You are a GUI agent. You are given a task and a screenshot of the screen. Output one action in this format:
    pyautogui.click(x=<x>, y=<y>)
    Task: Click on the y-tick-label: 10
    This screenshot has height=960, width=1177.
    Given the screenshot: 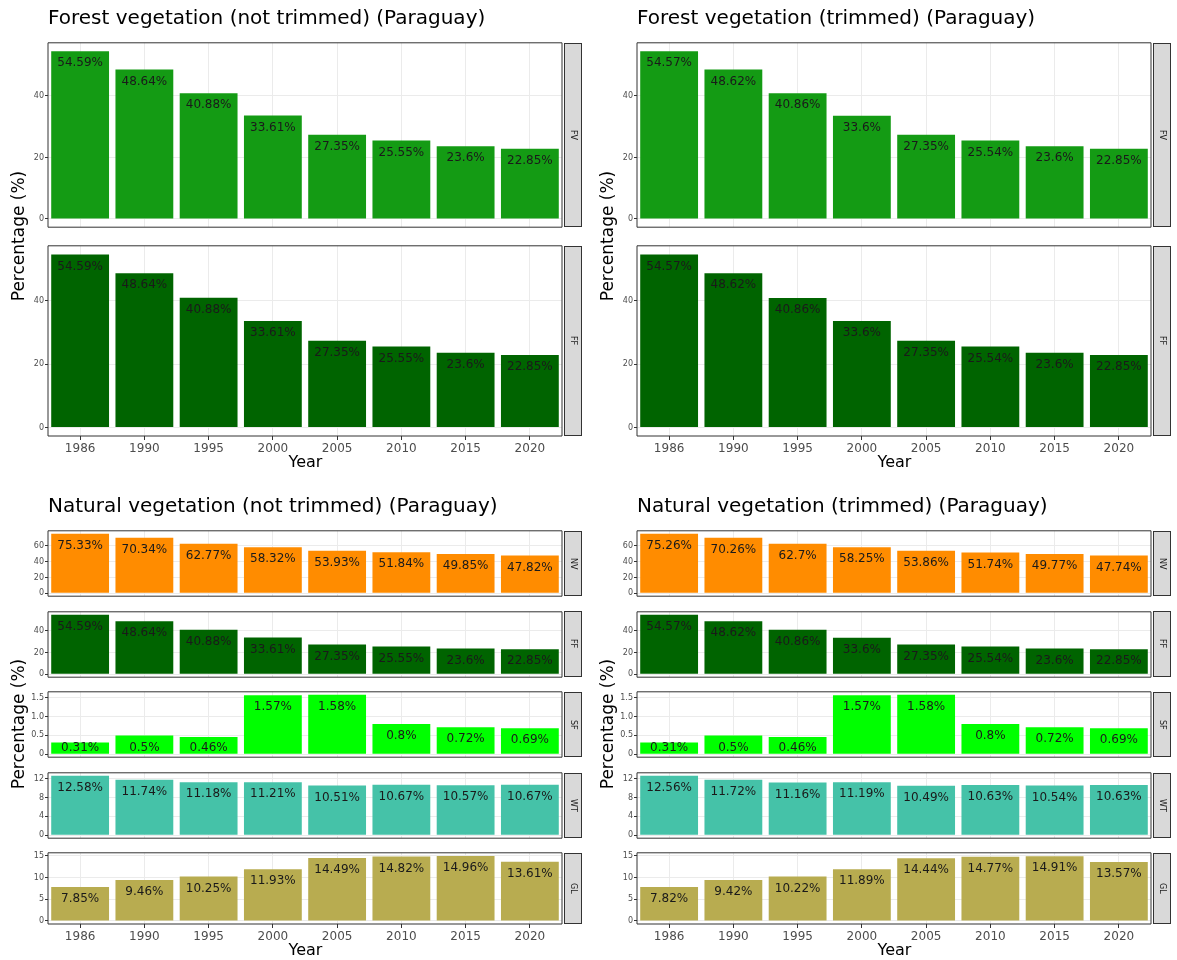 What is the action you would take?
    pyautogui.click(x=627, y=878)
    